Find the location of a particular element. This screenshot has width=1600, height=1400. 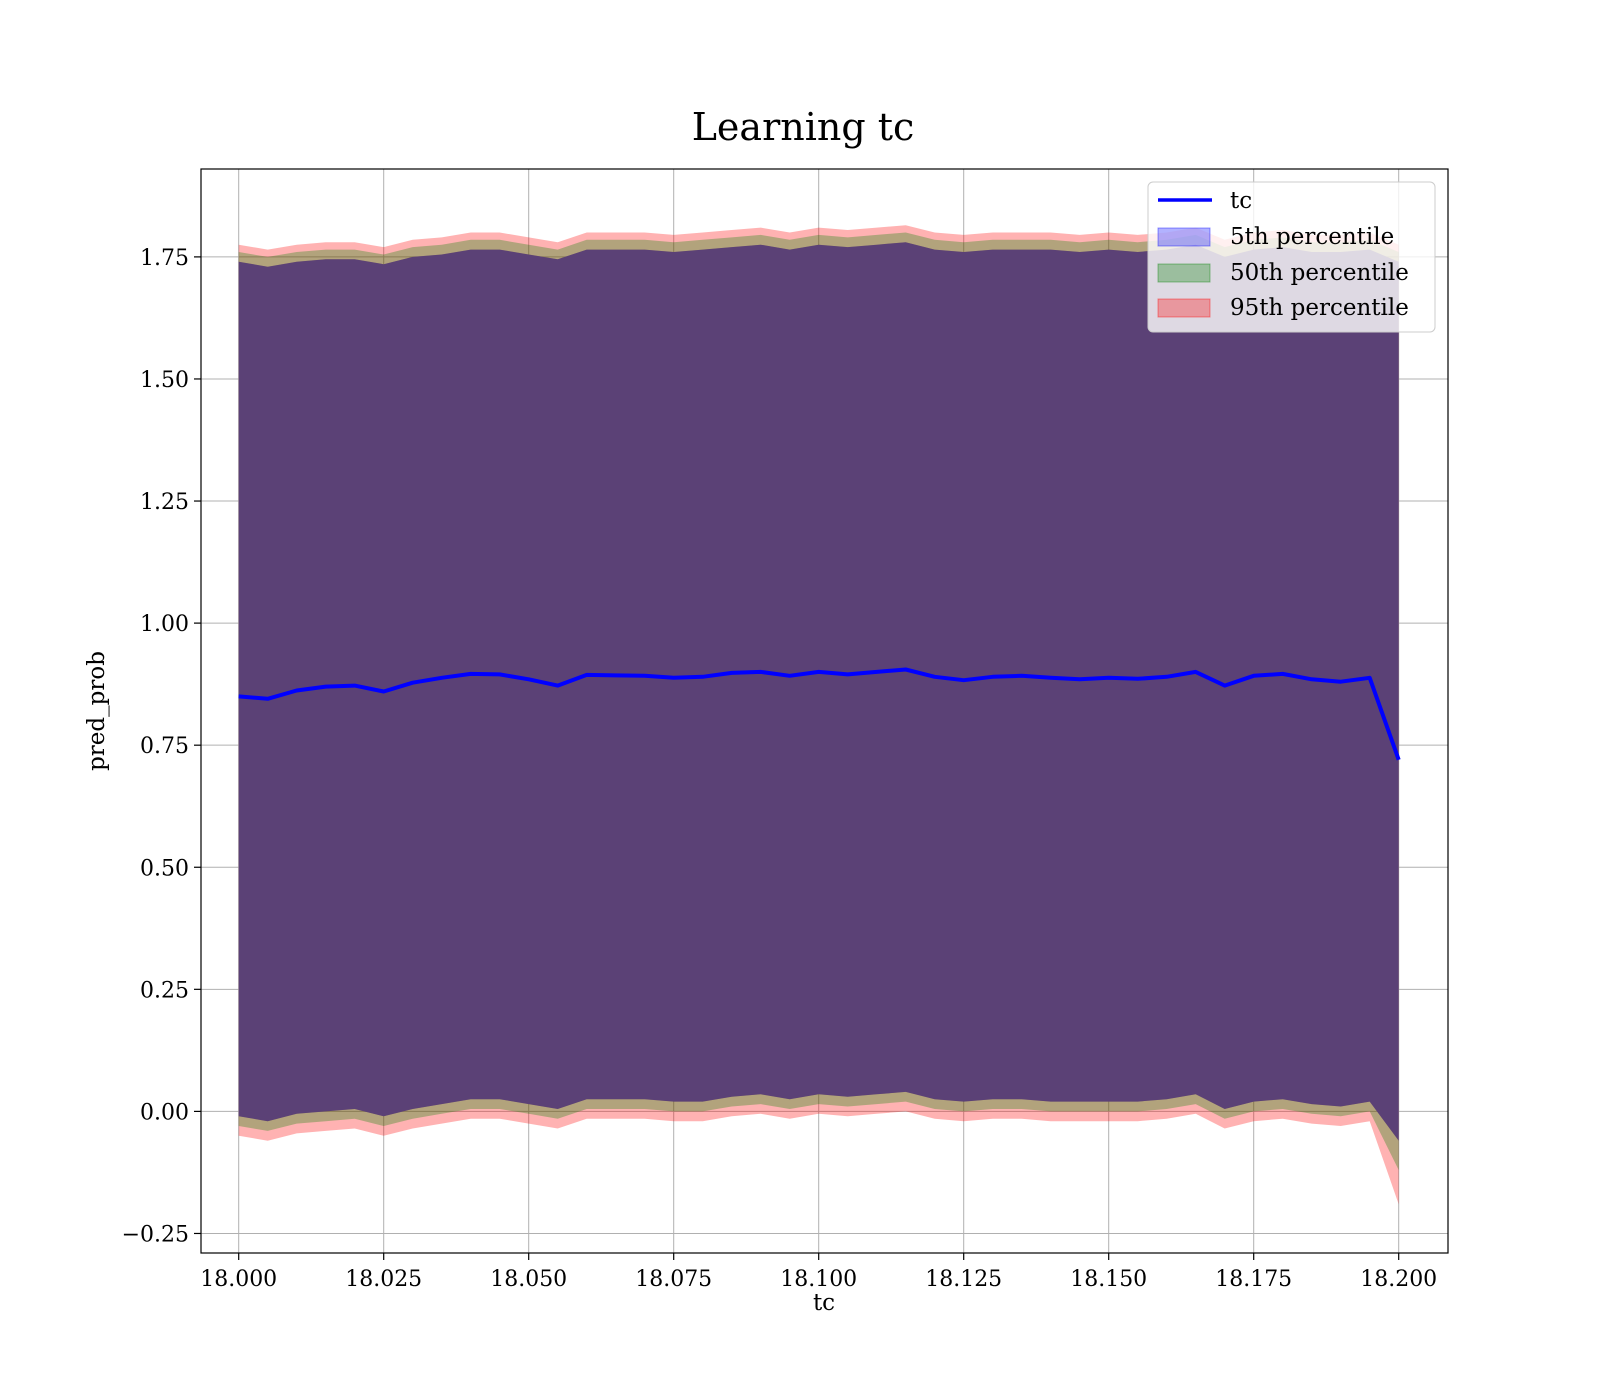

legend-swatch-p50 is located at coordinates (1184, 273).